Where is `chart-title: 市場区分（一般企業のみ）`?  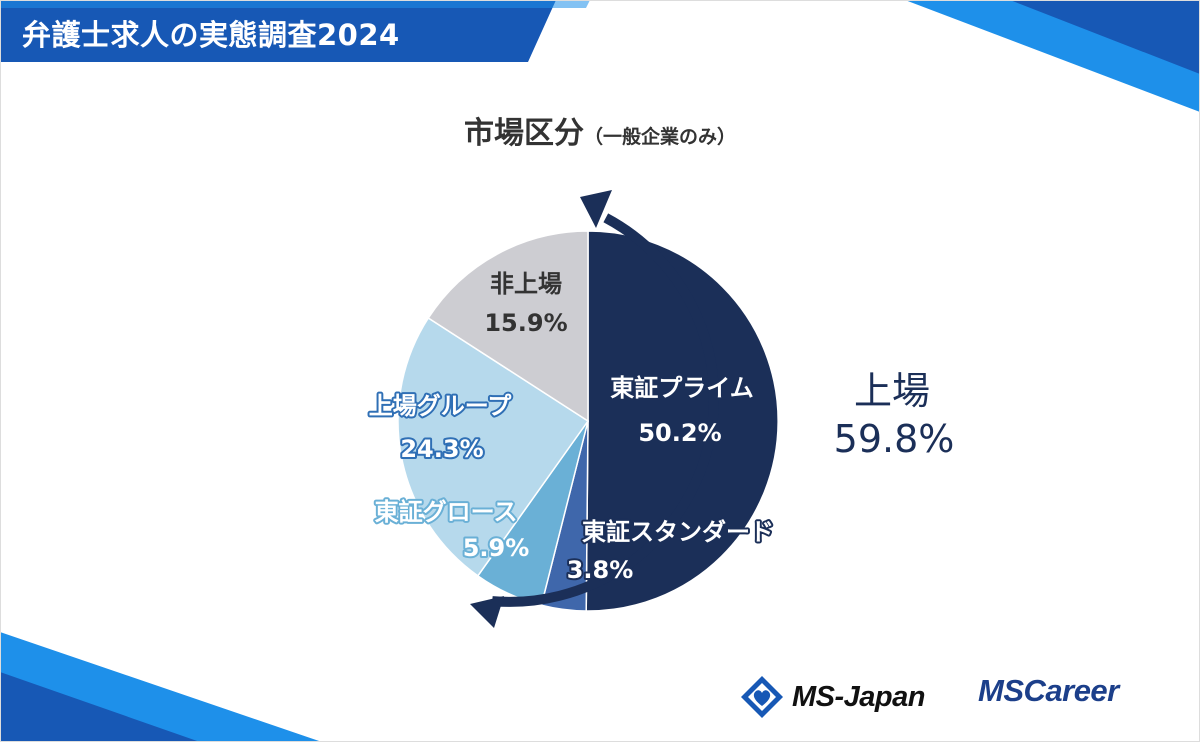
chart-title: 市場区分（一般企業のみ） is located at coordinates (600, 130).